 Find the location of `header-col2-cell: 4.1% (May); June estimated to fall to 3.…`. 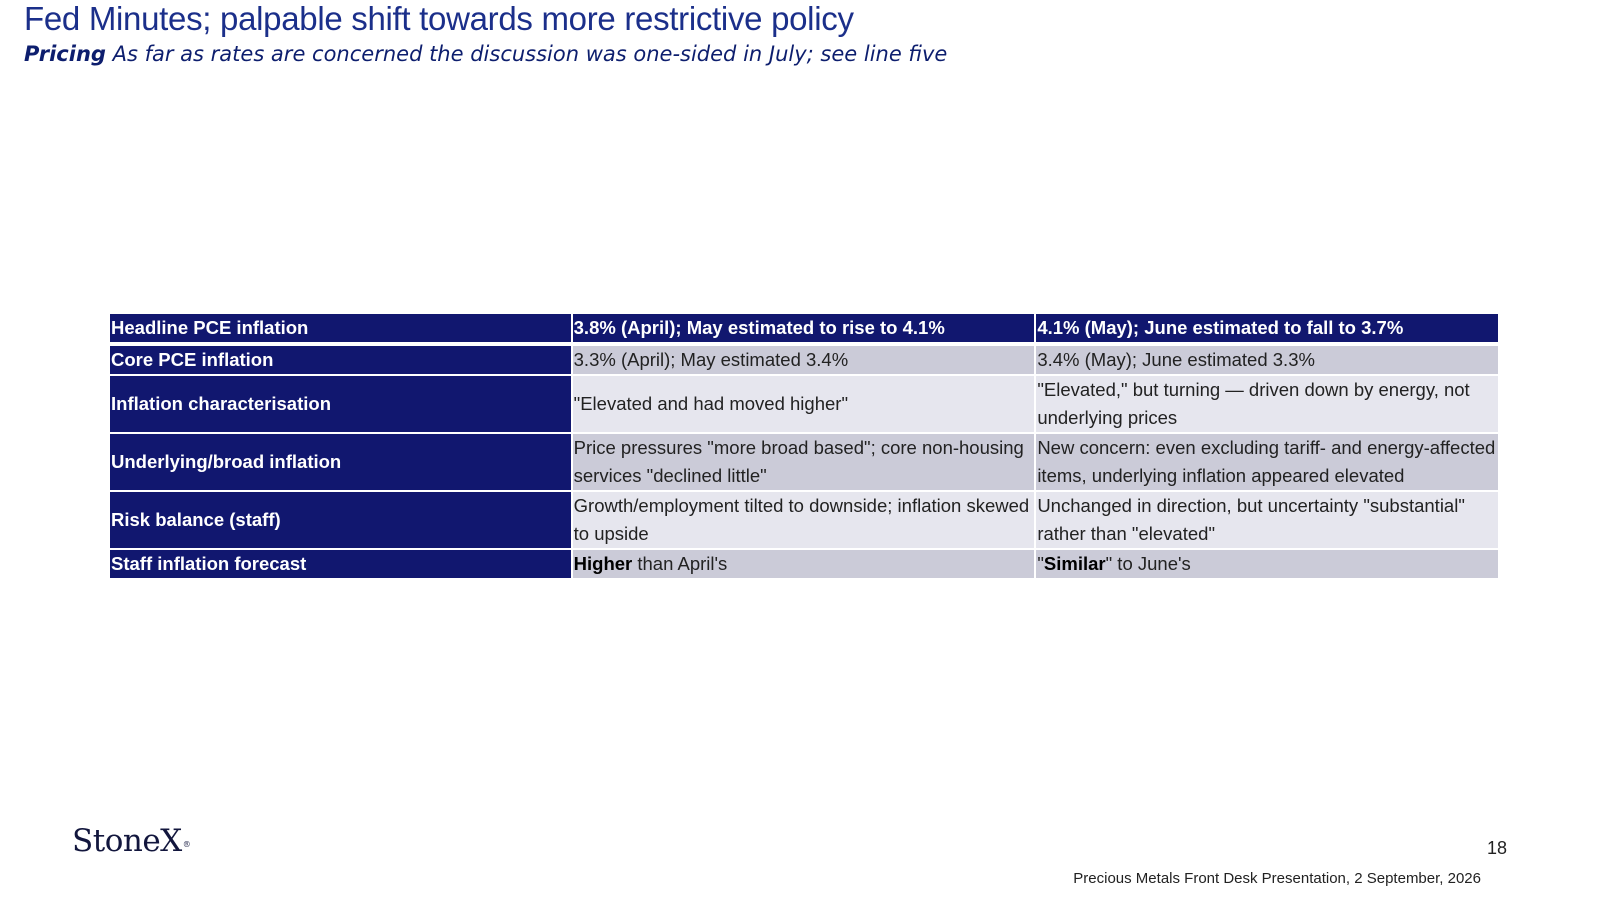

header-col2-cell: 4.1% (May); June estimated to fall to 3.… is located at coordinates (1267, 329).